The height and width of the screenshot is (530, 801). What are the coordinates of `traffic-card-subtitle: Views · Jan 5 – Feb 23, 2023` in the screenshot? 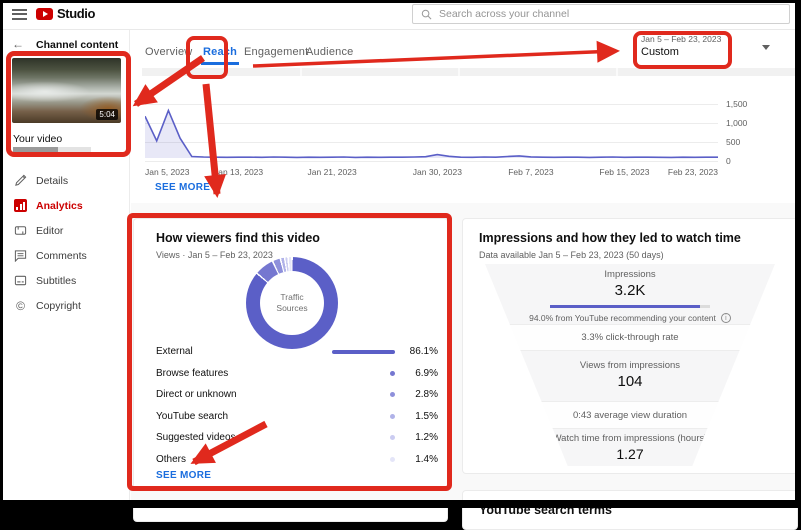 It's located at (214, 255).